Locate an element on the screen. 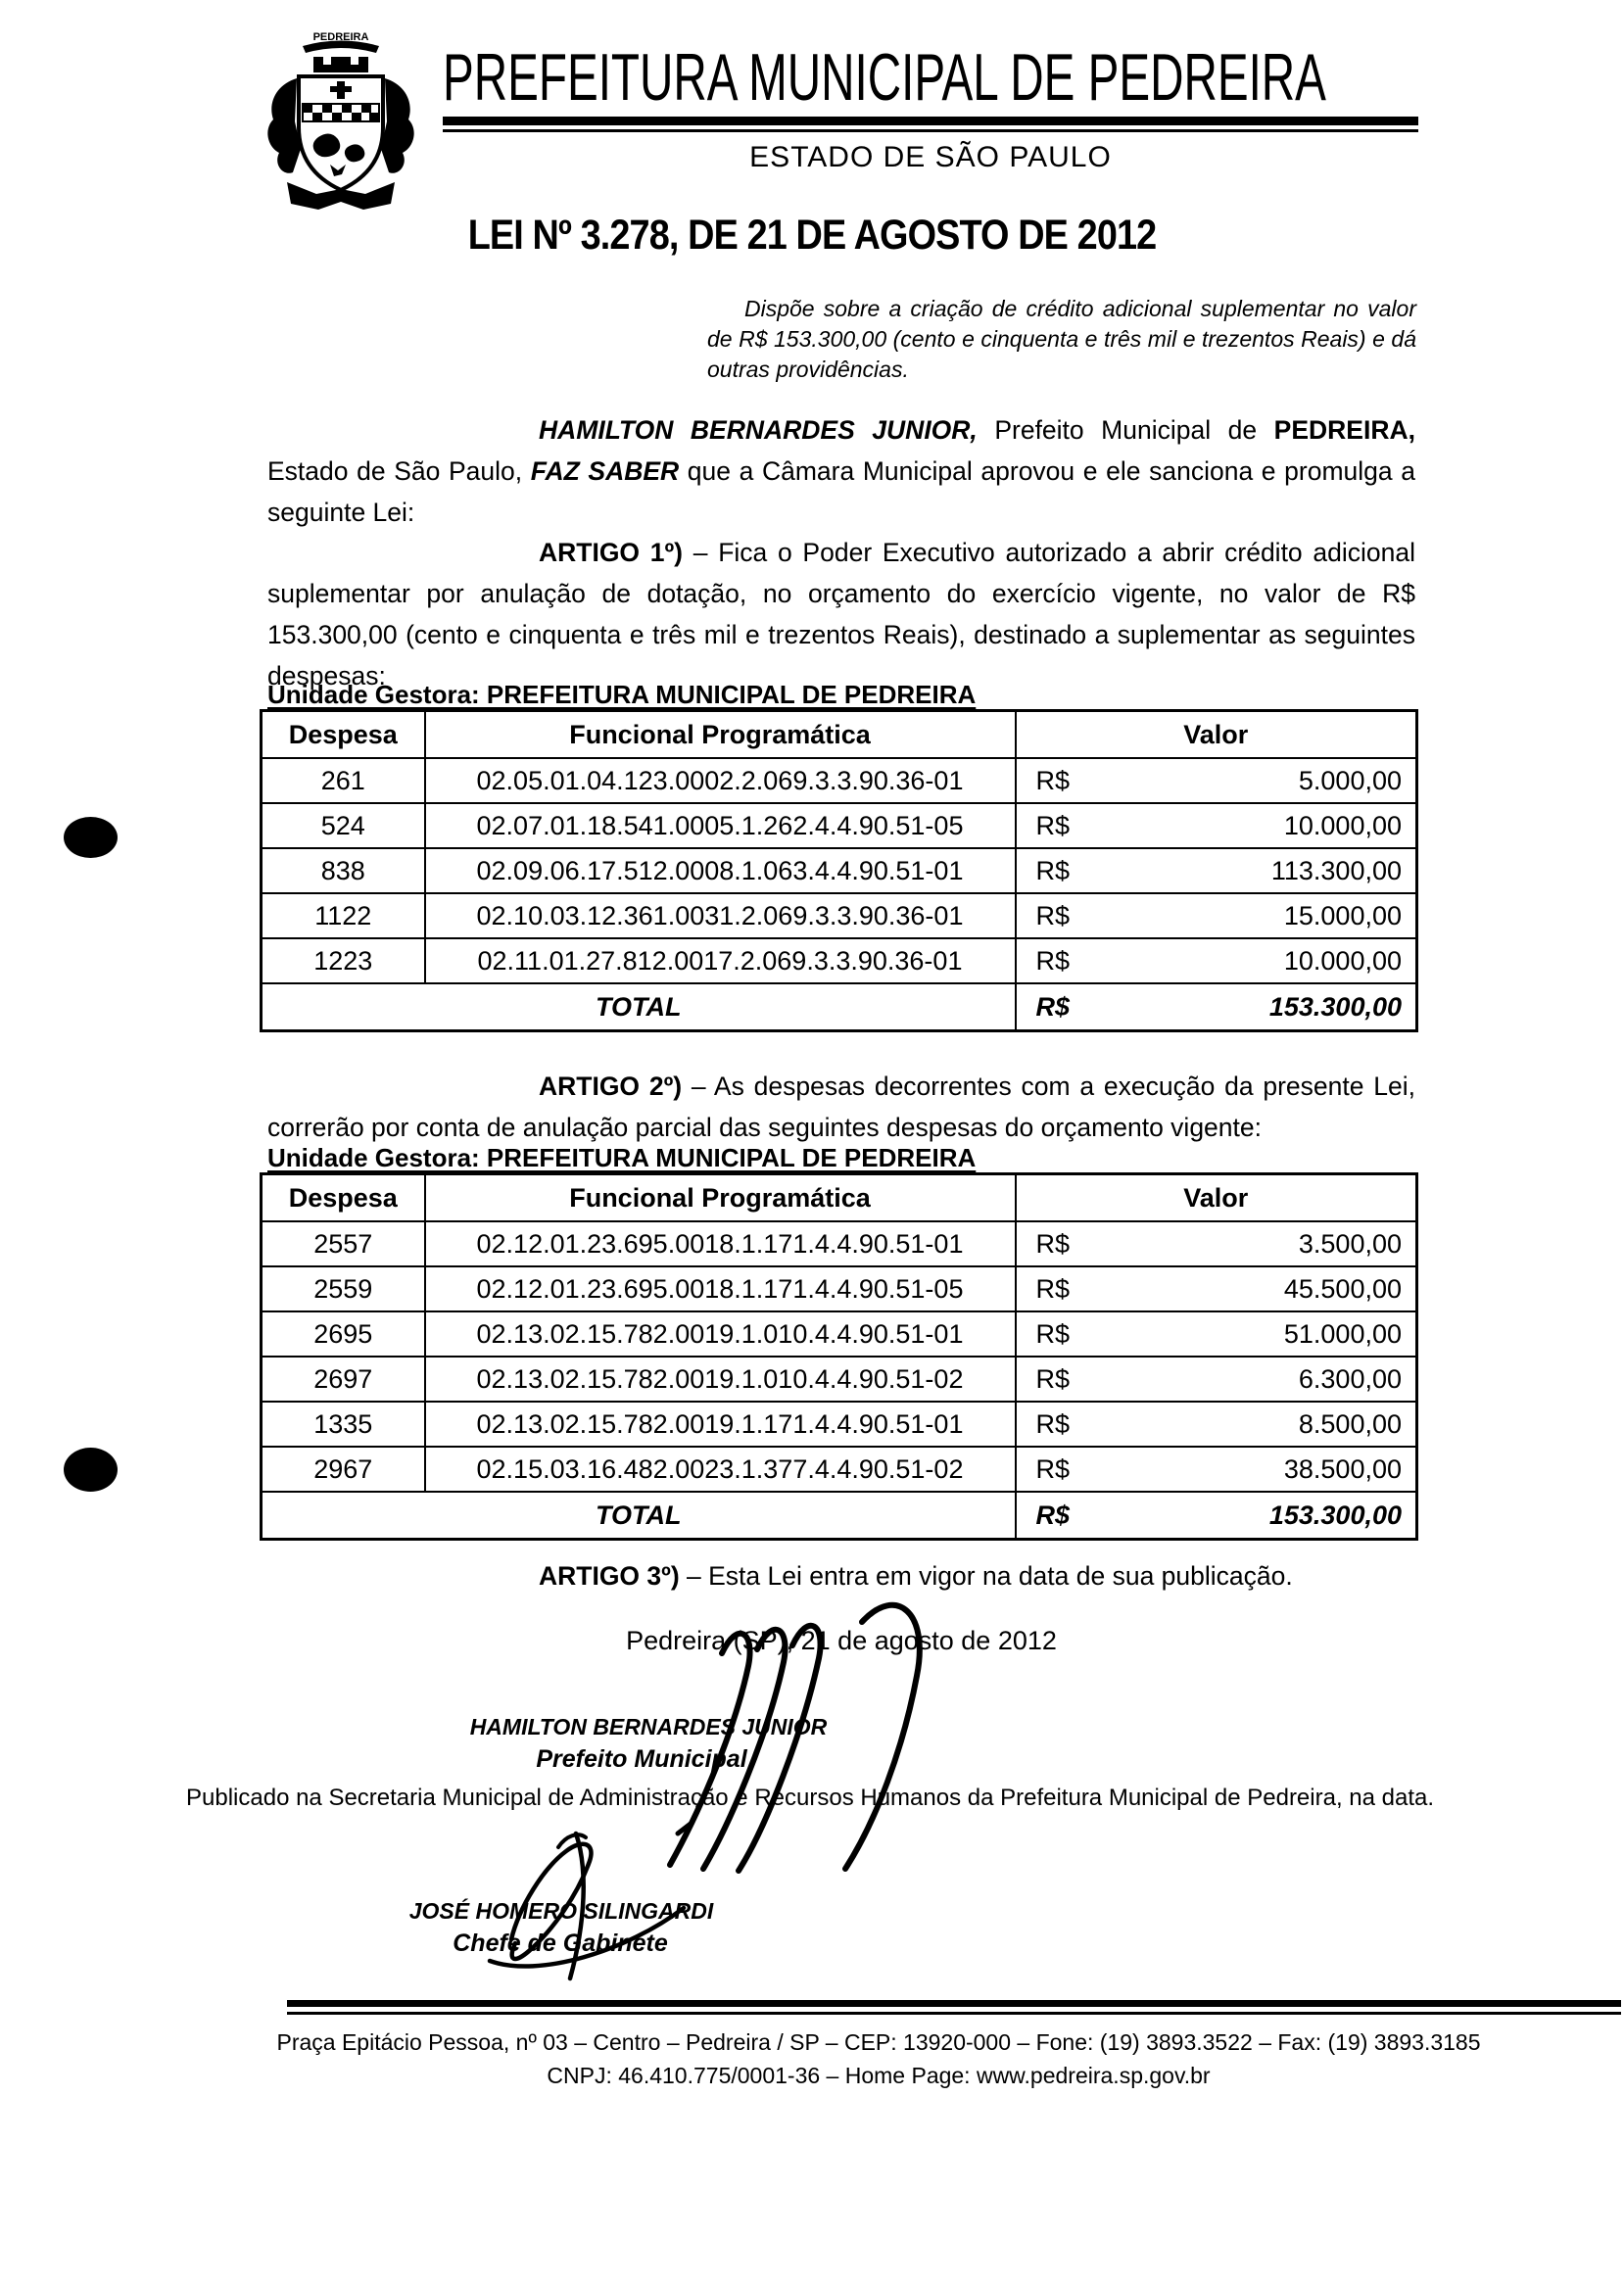 The image size is (1624, 2287). cell-total-valor: R$ 153.300,00 is located at coordinates (1216, 1007).